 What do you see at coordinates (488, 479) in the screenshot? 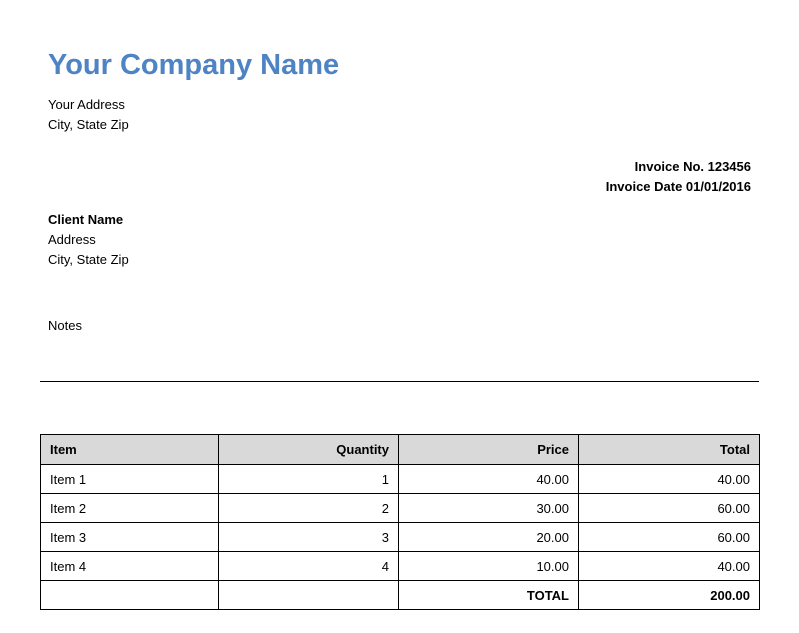
I see `table-cell-price: 40.00` at bounding box center [488, 479].